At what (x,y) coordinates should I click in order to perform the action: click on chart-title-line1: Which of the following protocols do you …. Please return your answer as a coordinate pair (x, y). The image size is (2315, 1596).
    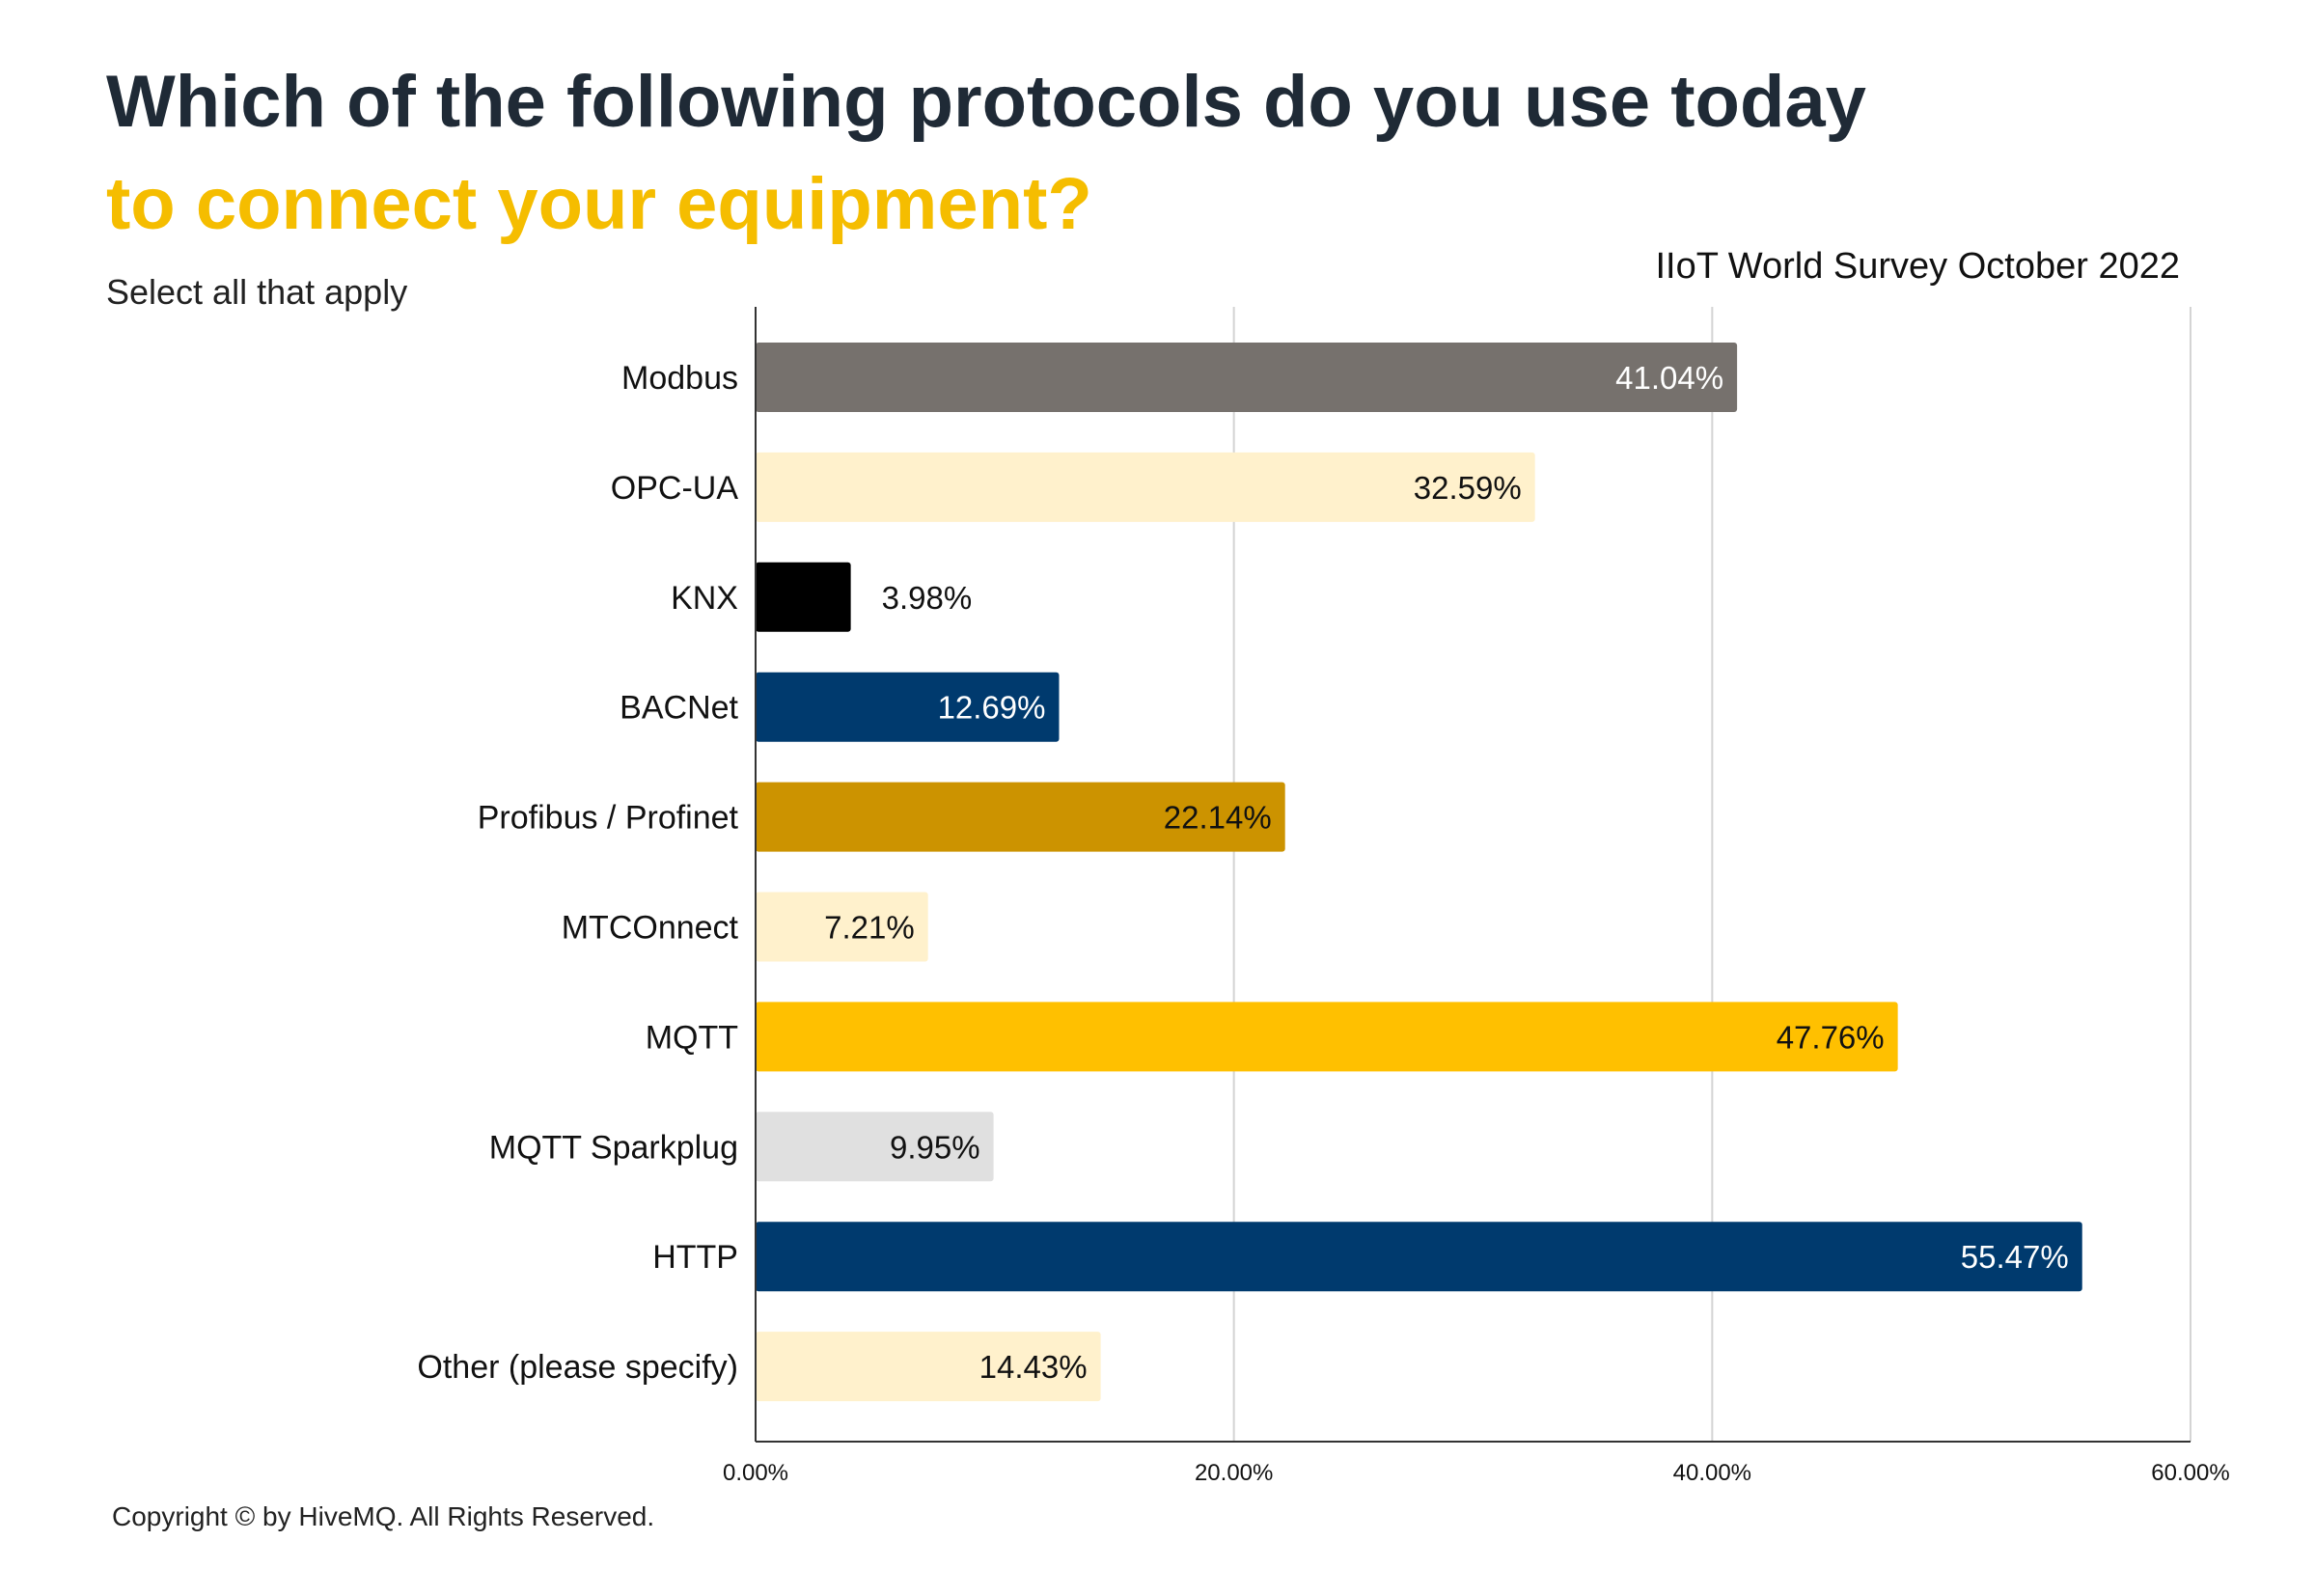
    Looking at the image, I should click on (986, 102).